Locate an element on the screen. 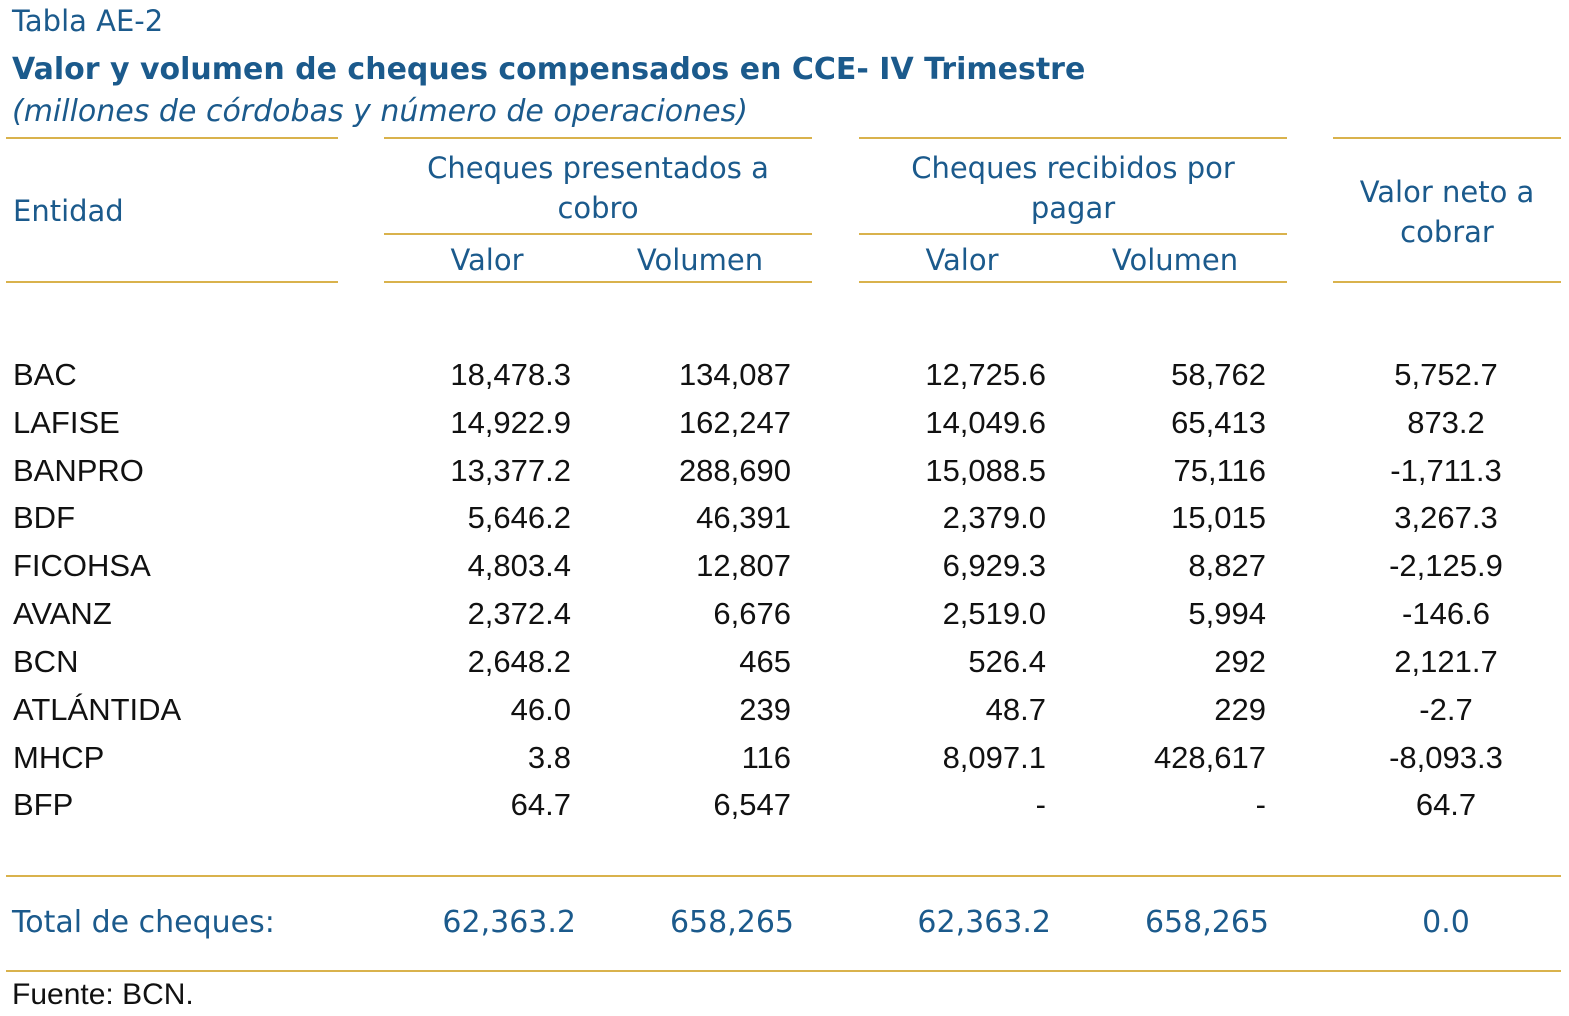  cell-pres-valor: 5,646.2 is located at coordinates (519, 517).